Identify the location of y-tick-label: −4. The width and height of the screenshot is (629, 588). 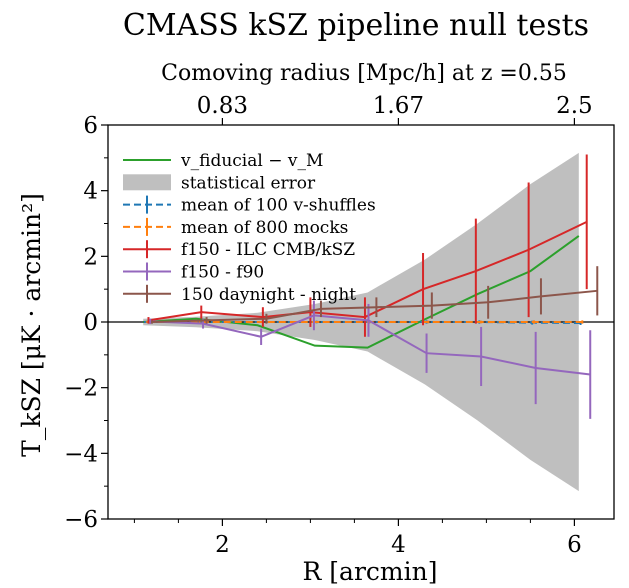
(81, 454).